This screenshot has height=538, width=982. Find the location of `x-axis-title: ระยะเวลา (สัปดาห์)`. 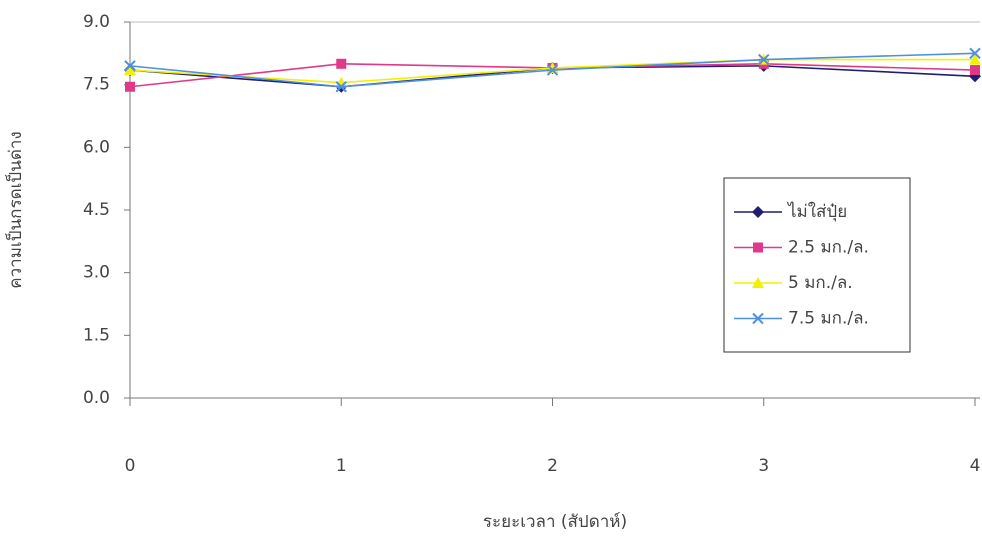

x-axis-title: ระยะเวลา (สัปดาห์) is located at coordinates (555, 522).